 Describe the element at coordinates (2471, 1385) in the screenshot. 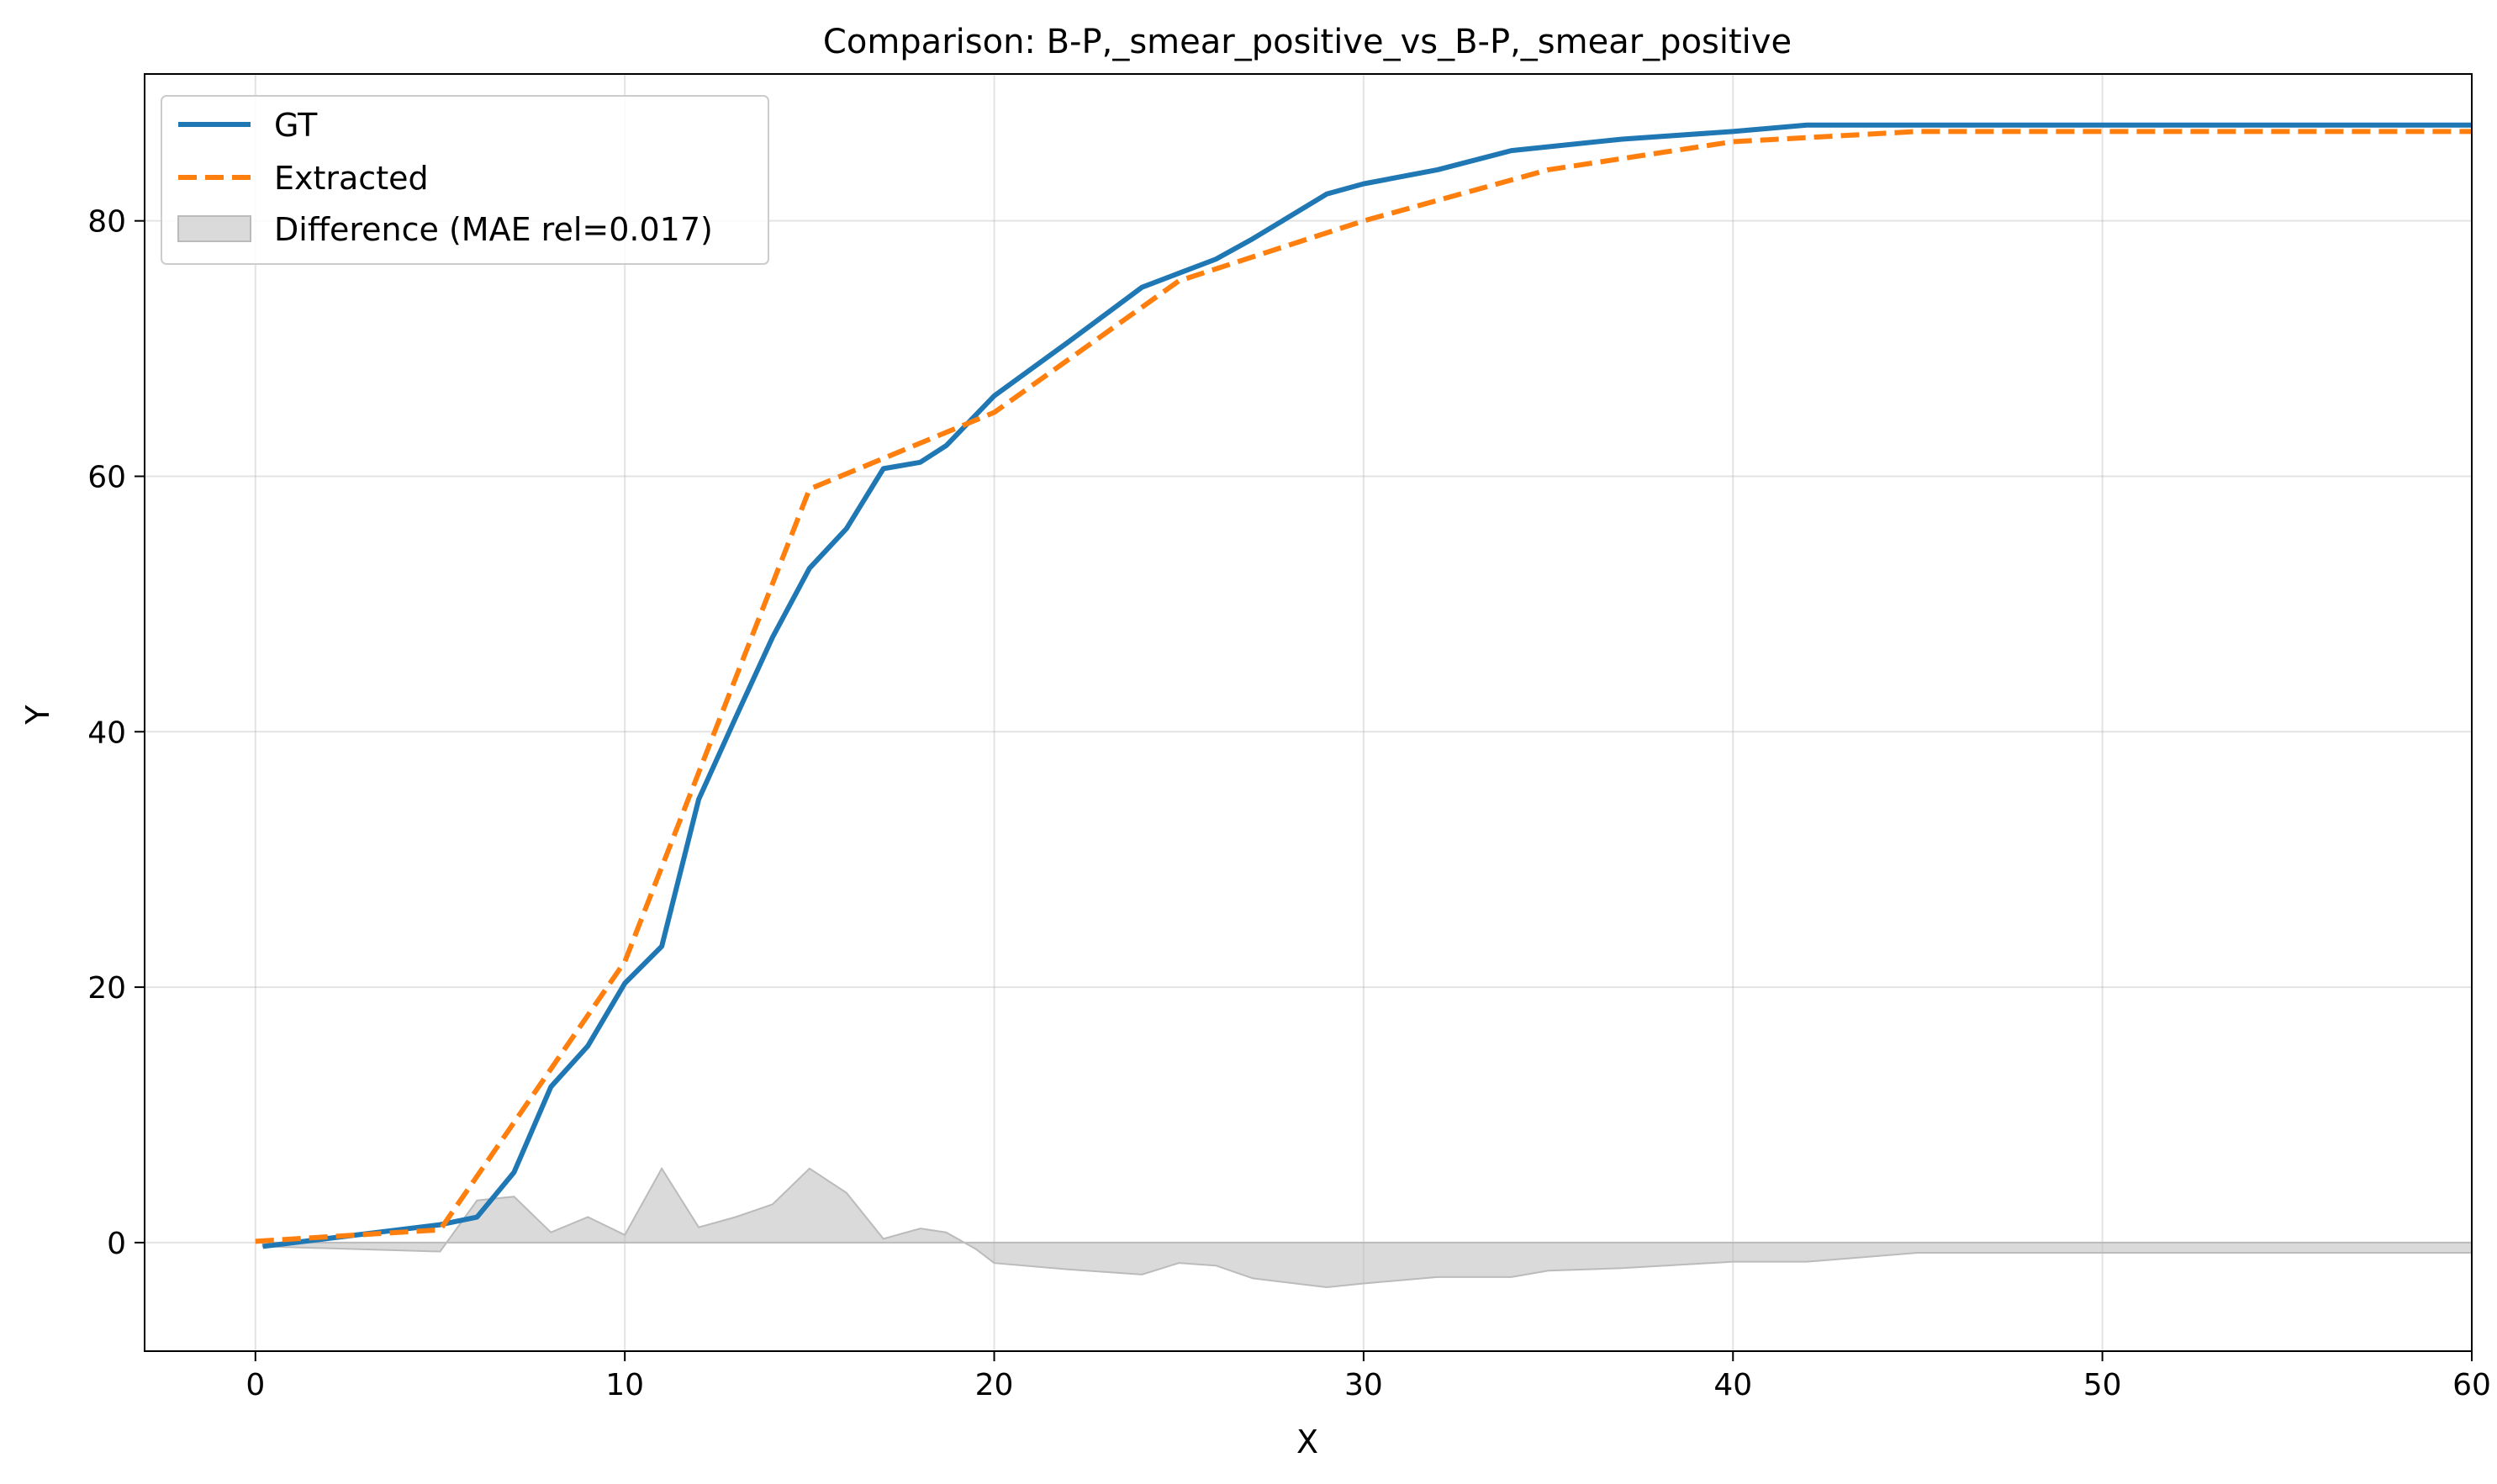

I see `x-tick-label: 60` at that location.